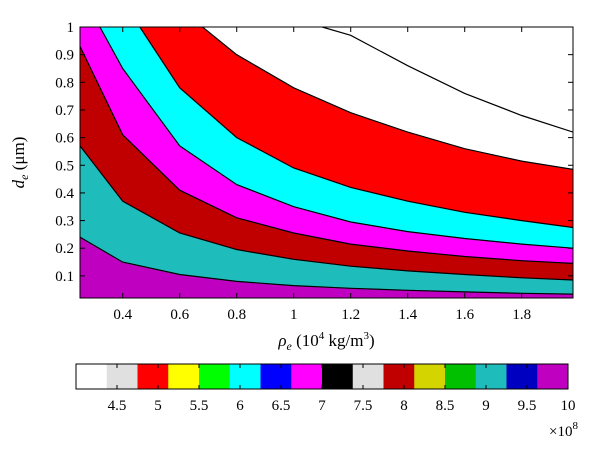 This screenshot has height=456, width=600. I want to click on colorbar-tick-label: 8.5, so click(445, 406).